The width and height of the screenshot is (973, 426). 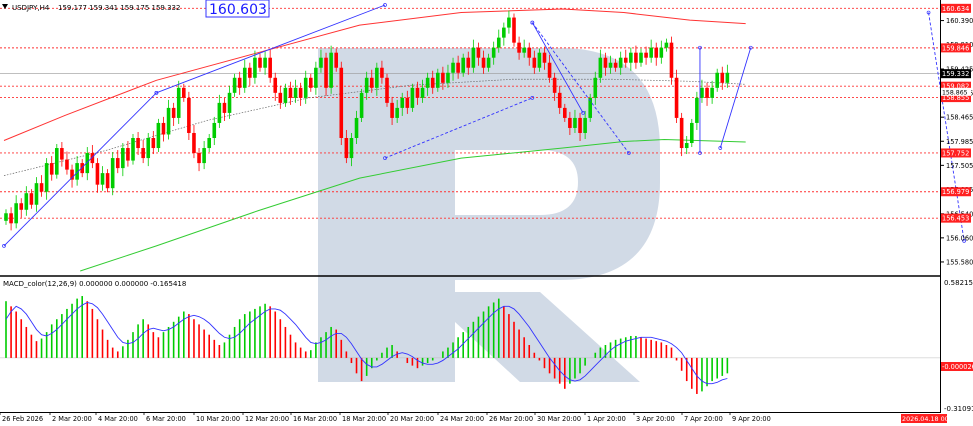 I want to click on symbol-triangle-icon, so click(x=5, y=6).